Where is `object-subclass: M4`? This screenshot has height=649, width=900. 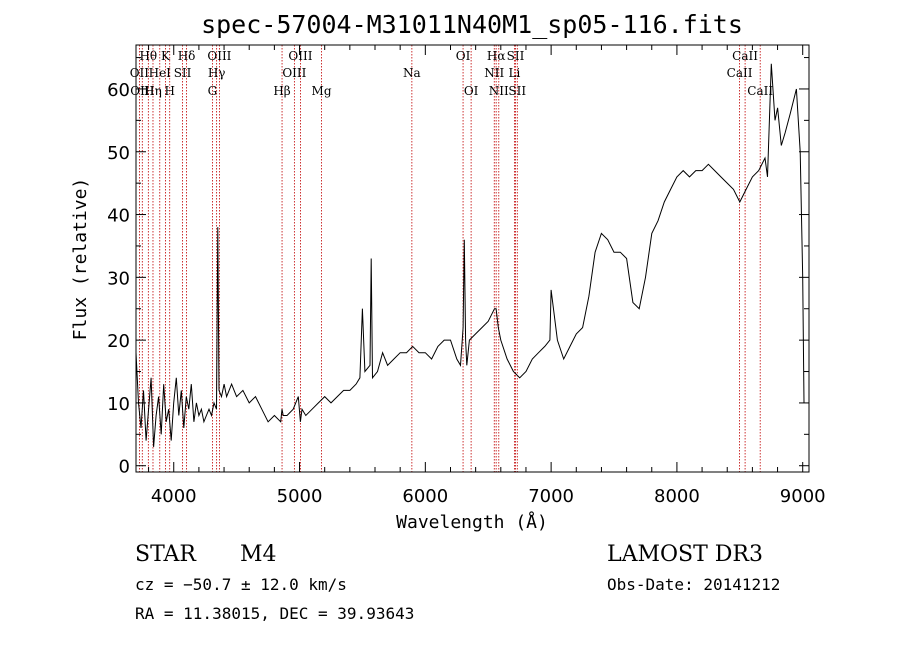
object-subclass: M4 is located at coordinates (258, 554).